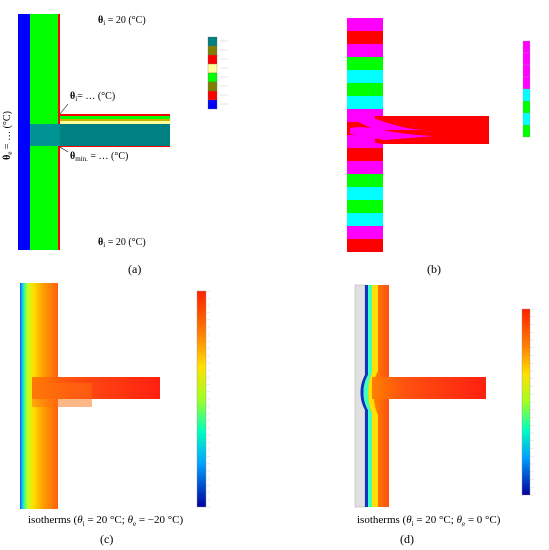 The image size is (549, 550). Describe the element at coordinates (64, 149) in the screenshot. I see `leader-line-bottom` at that location.